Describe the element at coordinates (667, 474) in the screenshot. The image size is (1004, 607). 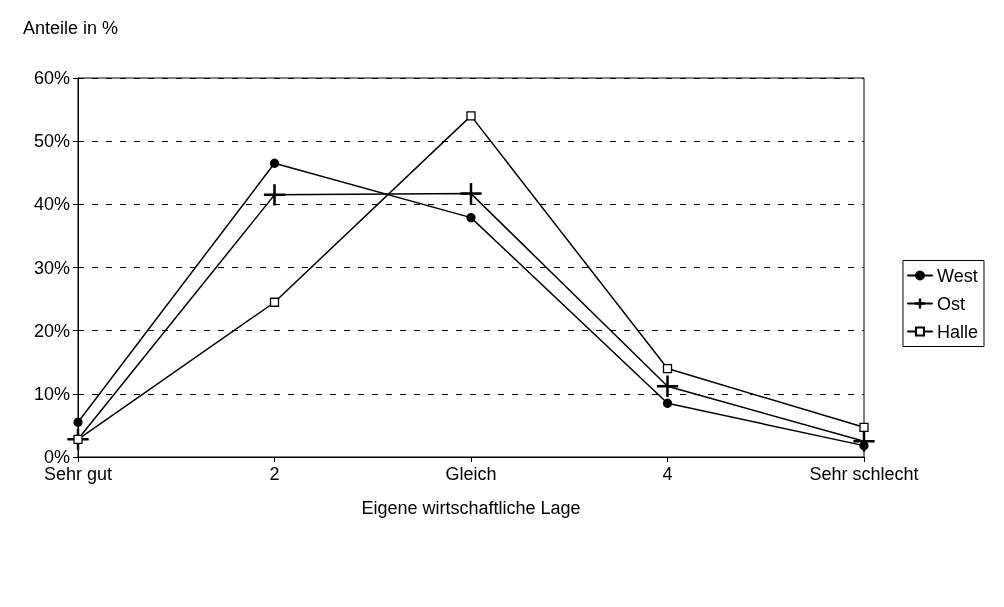
I see `x-tick-label: 4` at that location.